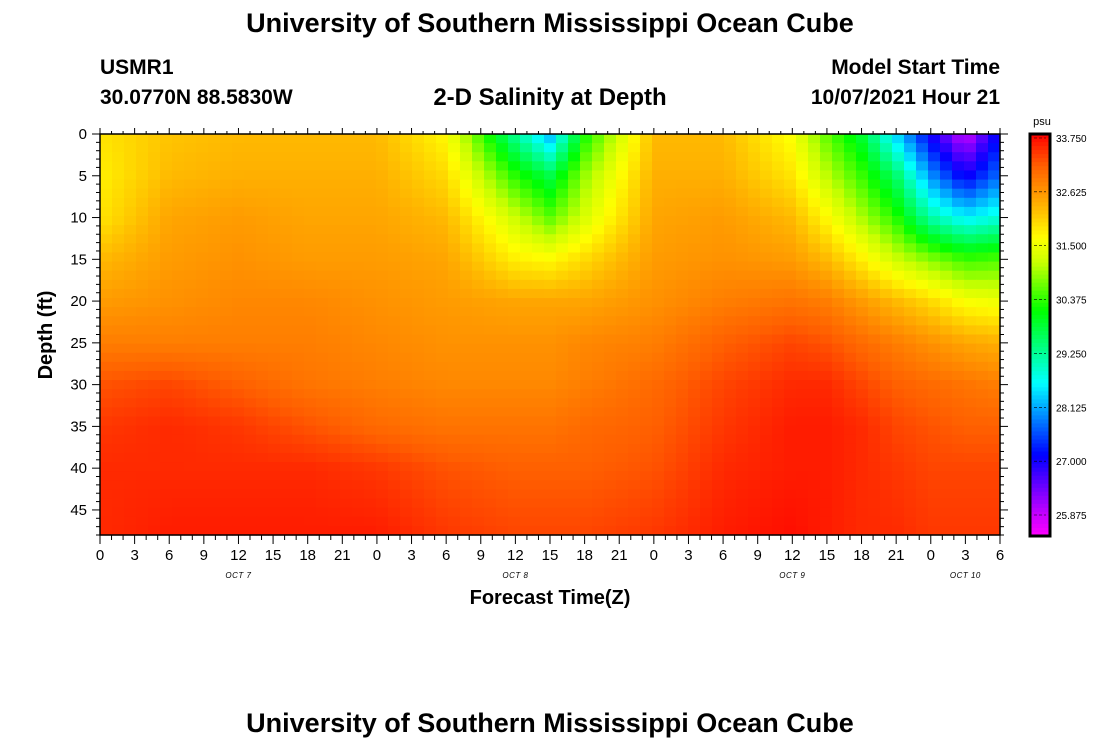 The width and height of the screenshot is (1100, 750). I want to click on colorbar-segment, so click(1040, 225).